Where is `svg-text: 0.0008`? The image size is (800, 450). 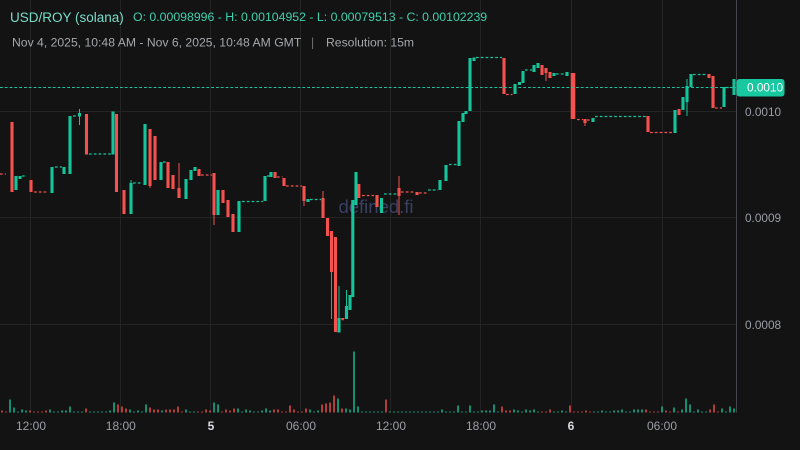 svg-text: 0.0008 is located at coordinates (763, 325).